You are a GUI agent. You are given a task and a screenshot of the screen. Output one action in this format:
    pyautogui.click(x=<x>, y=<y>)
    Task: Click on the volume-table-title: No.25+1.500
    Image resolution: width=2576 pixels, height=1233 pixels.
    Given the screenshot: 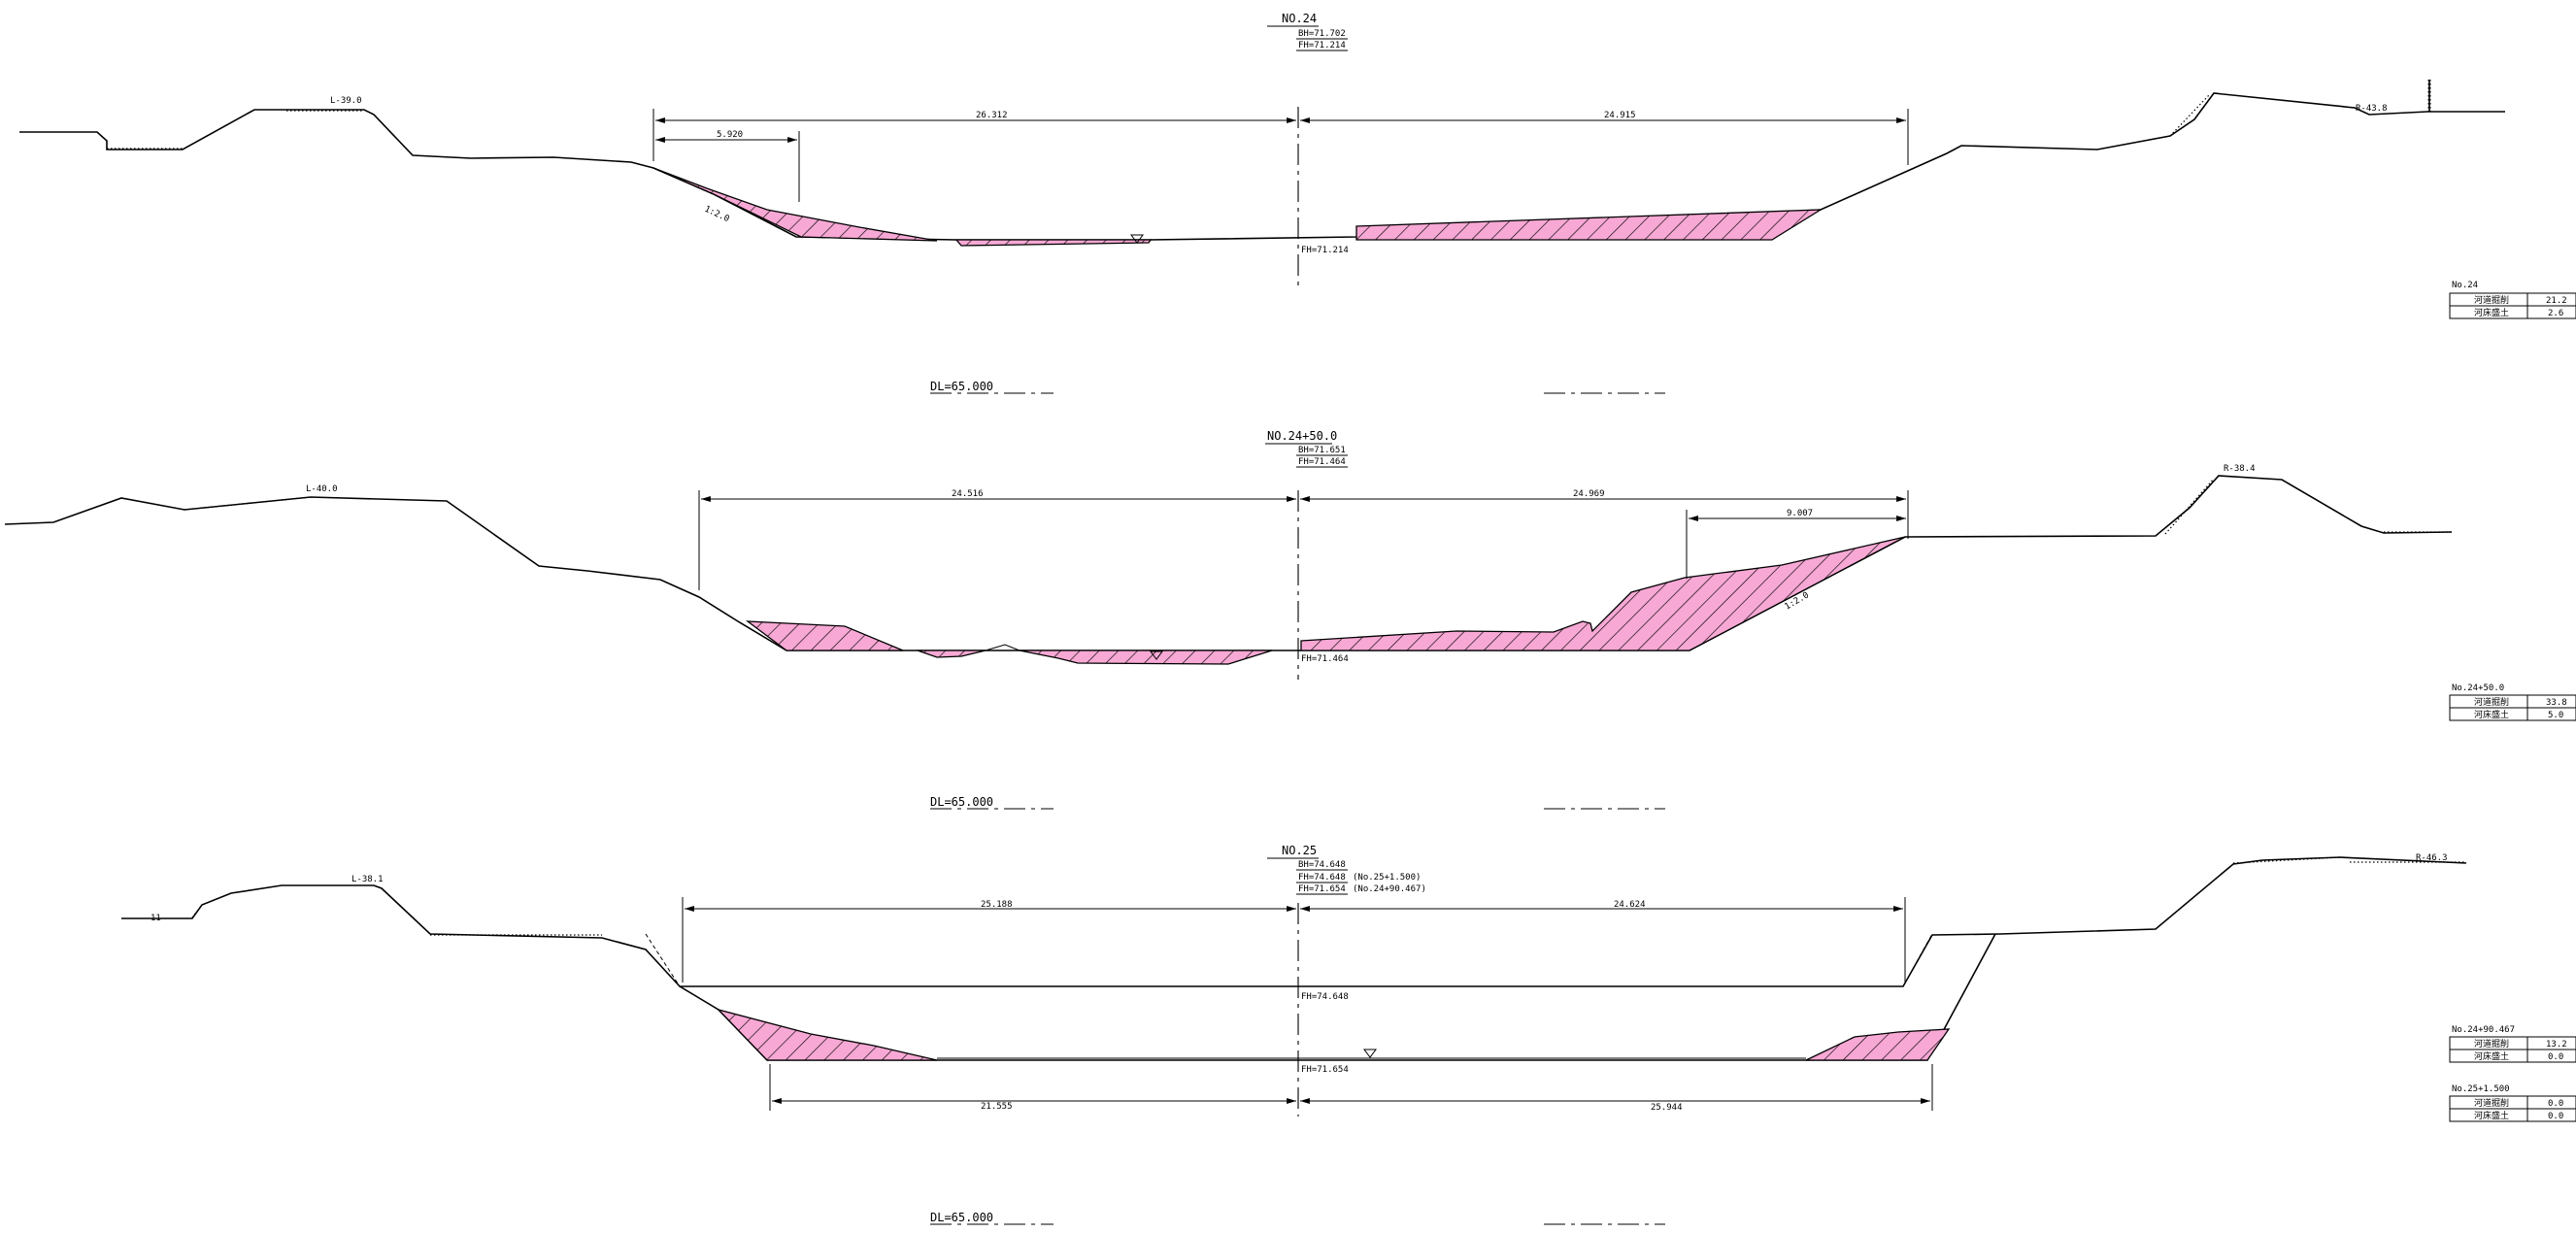 What is the action you would take?
    pyautogui.click(x=2481, y=1089)
    